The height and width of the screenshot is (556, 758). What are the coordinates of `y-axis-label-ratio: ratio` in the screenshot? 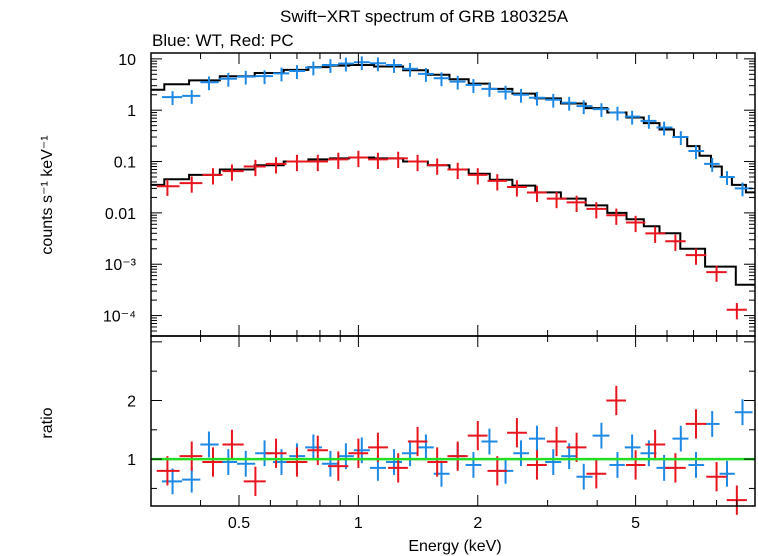 It's located at (47, 422).